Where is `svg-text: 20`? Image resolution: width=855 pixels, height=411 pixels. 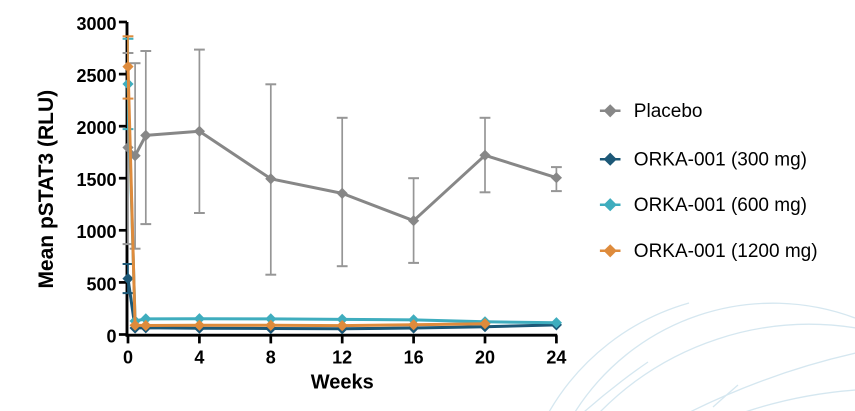
svg-text: 20 is located at coordinates (485, 358).